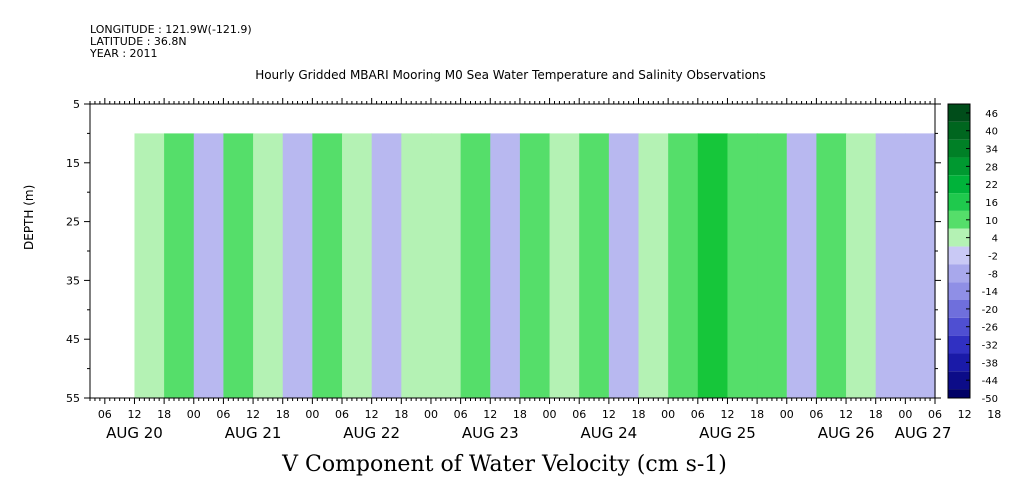 The image size is (1009, 504). Describe the element at coordinates (171, 29) in the screenshot. I see `longitude-label: LONGITUDE : 121.9W(-121.9)` at that location.